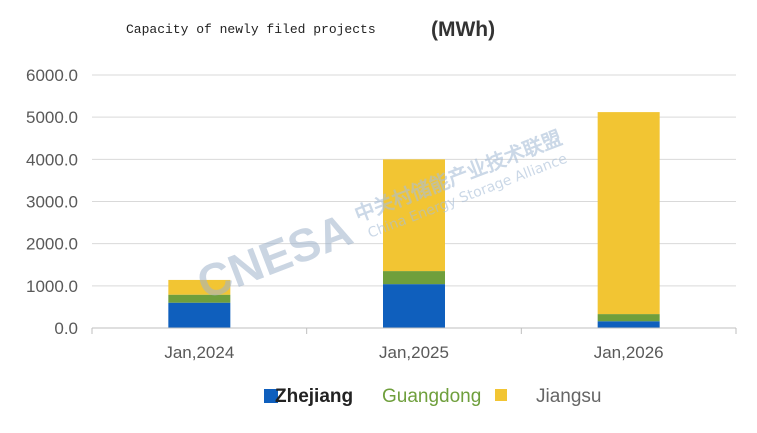 The width and height of the screenshot is (757, 433). I want to click on x-axis-ticks: Jan,2024 Jan,2025 Jan,2026, so click(414, 345).